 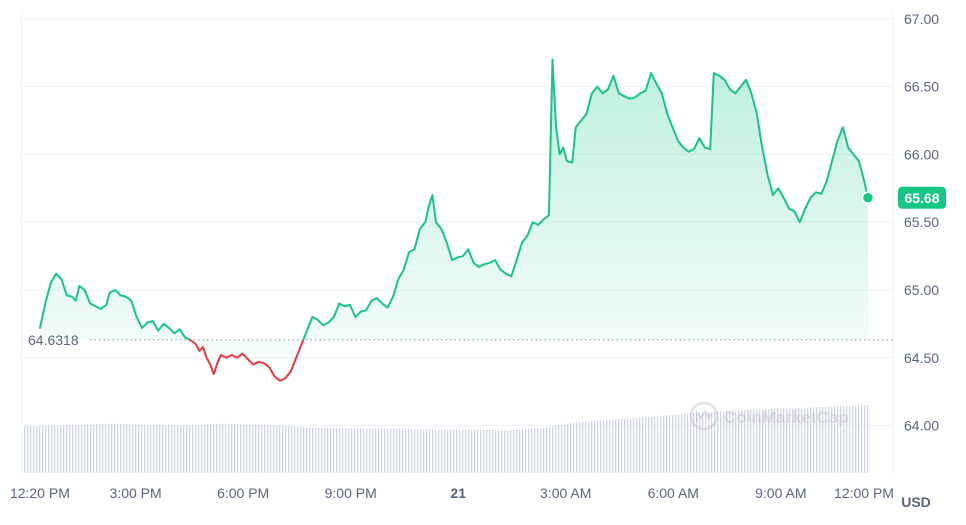 I want to click on x-tick-label: 9:00 AM, so click(x=780, y=493).